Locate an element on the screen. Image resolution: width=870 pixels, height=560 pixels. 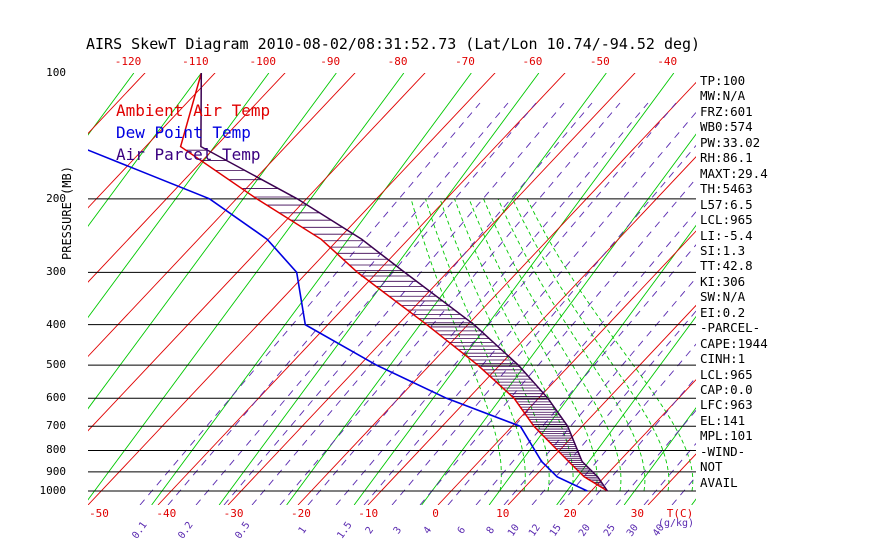
legend-air-parcel-temp: Air Parcel Temp is located at coordinates (188, 154).